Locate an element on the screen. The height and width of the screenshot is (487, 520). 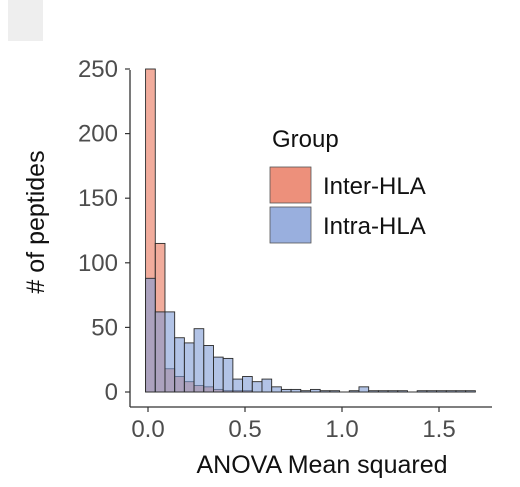
x-tick-label: 0.5 is located at coordinates (244, 429).